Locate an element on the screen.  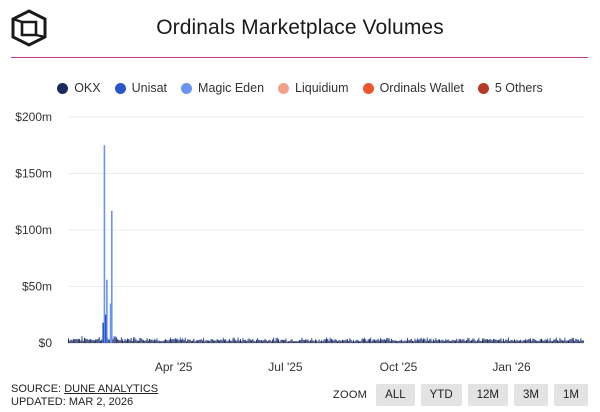
zoom-1m-button: 1M is located at coordinates (571, 395).